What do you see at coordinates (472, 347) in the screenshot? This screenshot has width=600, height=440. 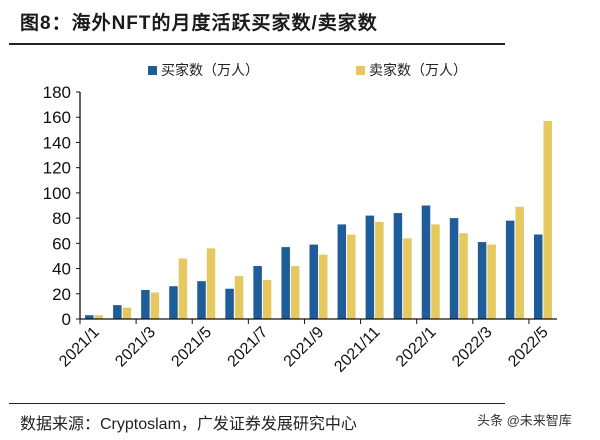 I see `x-tick-label: 2022/3` at bounding box center [472, 347].